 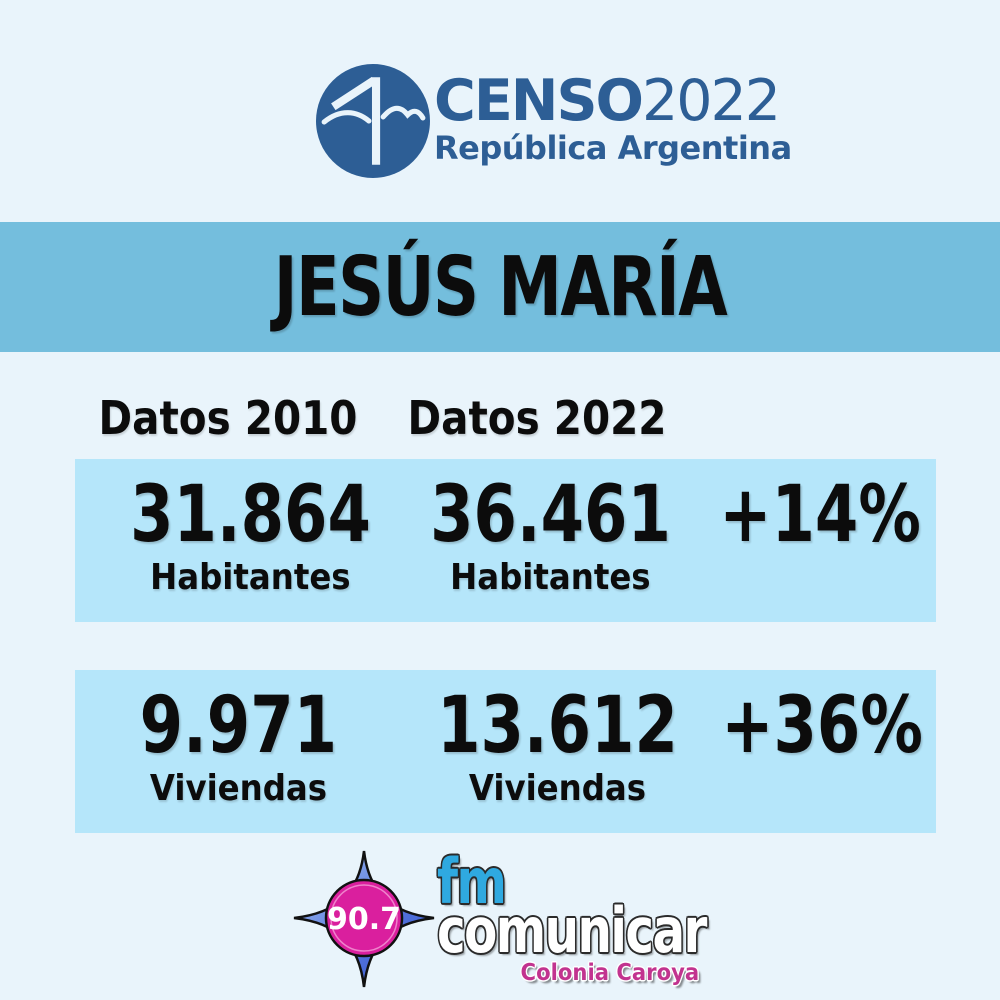 What do you see at coordinates (537, 418) in the screenshot?
I see `col-header-datos-2022: Datos 2022` at bounding box center [537, 418].